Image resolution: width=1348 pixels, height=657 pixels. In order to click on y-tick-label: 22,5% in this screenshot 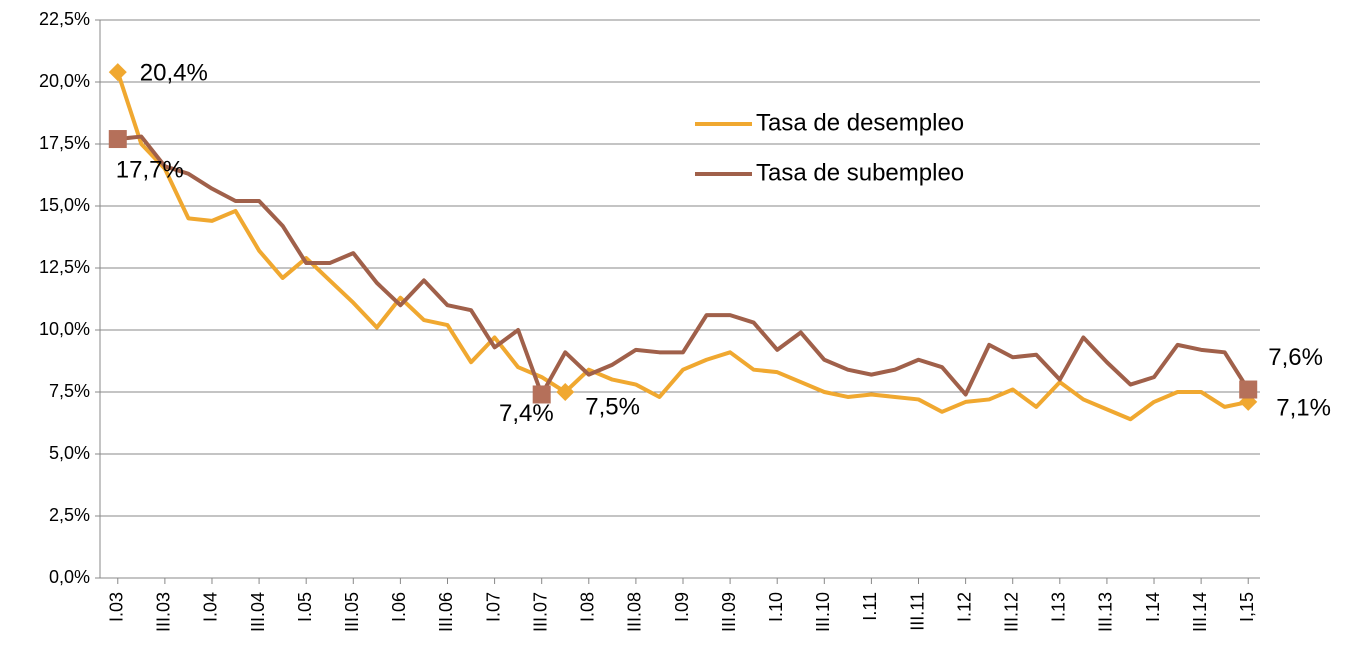, I will do `click(64, 19)`.